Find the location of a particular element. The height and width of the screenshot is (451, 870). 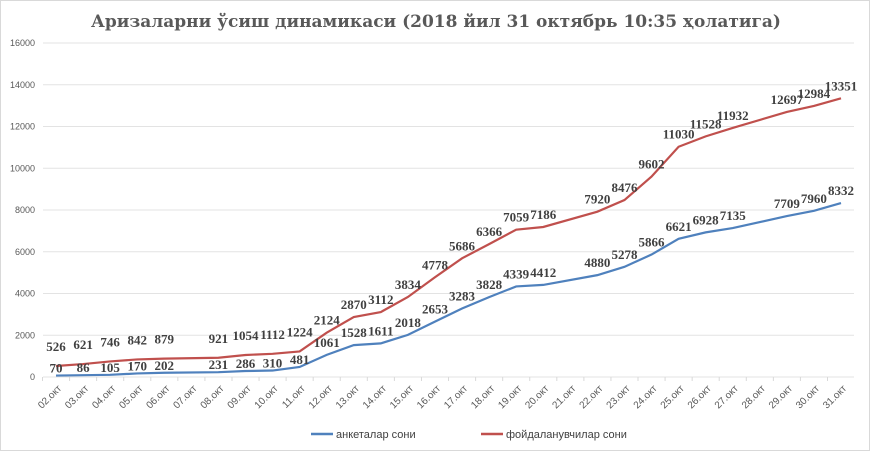

x-tick-label: 22.окт is located at coordinates (592, 397).